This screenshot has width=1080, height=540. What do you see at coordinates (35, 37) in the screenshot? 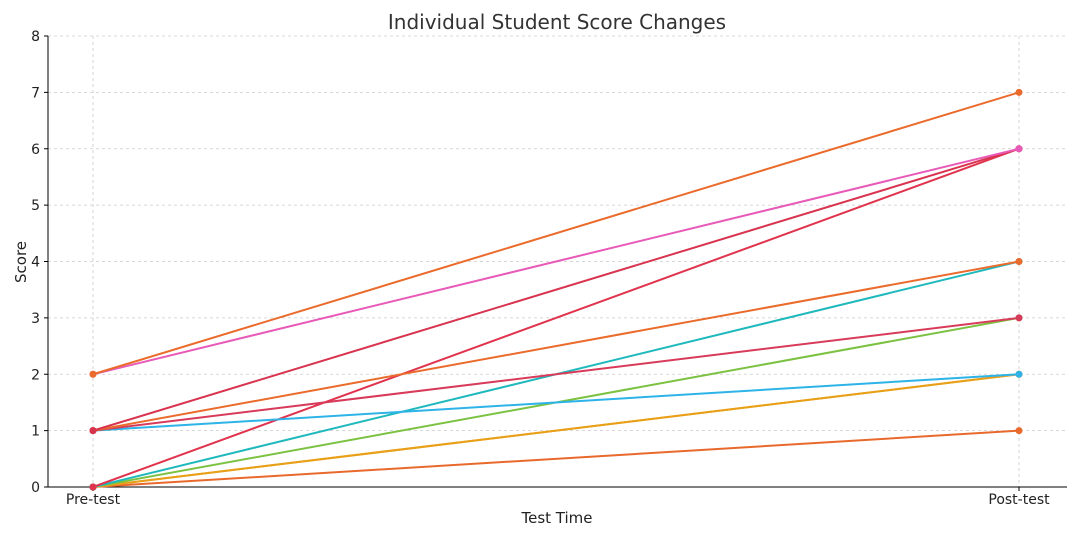
I see `y-tick-label: 8` at bounding box center [35, 37].